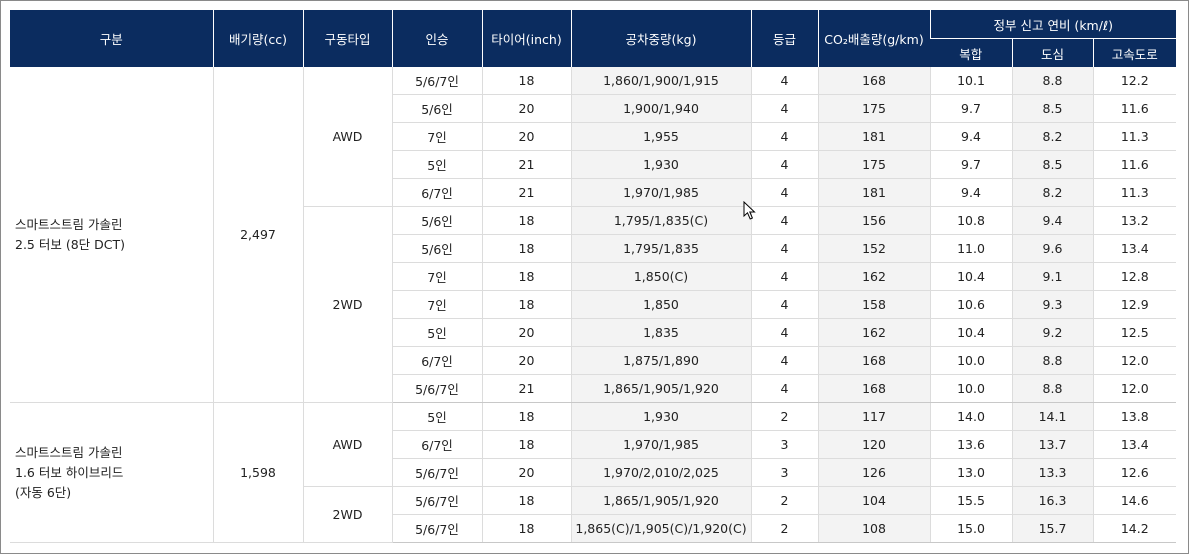 This screenshot has height=554, width=1189. Describe the element at coordinates (970, 444) in the screenshot. I see `combined-cell: 13.6` at that location.